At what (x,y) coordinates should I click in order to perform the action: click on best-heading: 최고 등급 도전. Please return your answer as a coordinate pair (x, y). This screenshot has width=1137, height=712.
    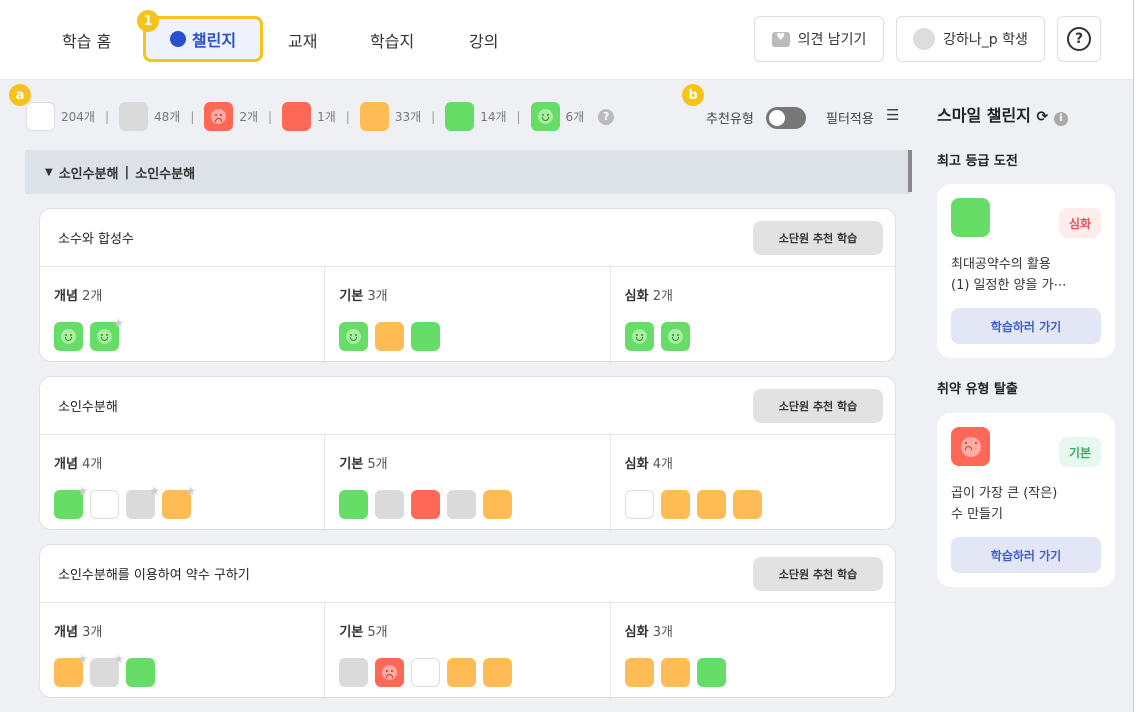
    Looking at the image, I should click on (977, 161).